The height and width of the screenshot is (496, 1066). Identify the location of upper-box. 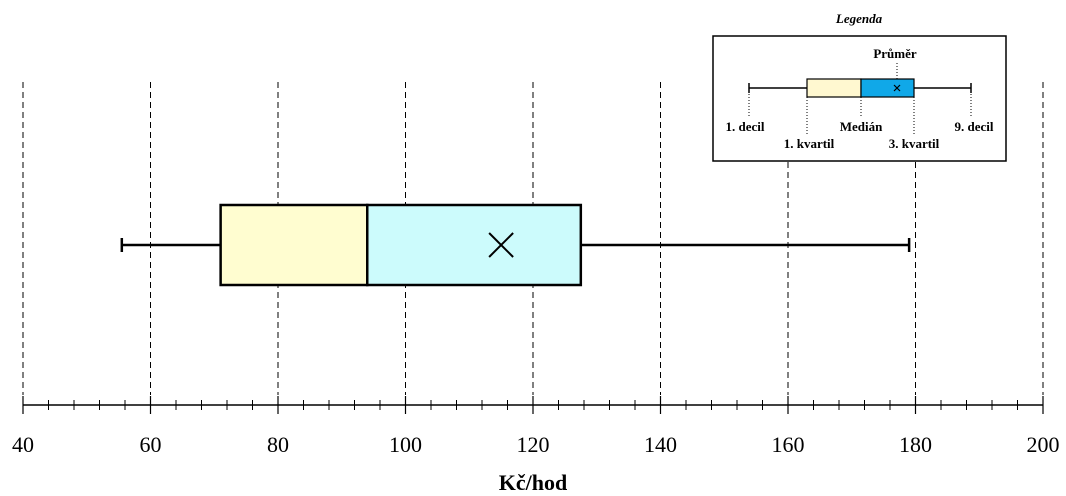
(474, 245).